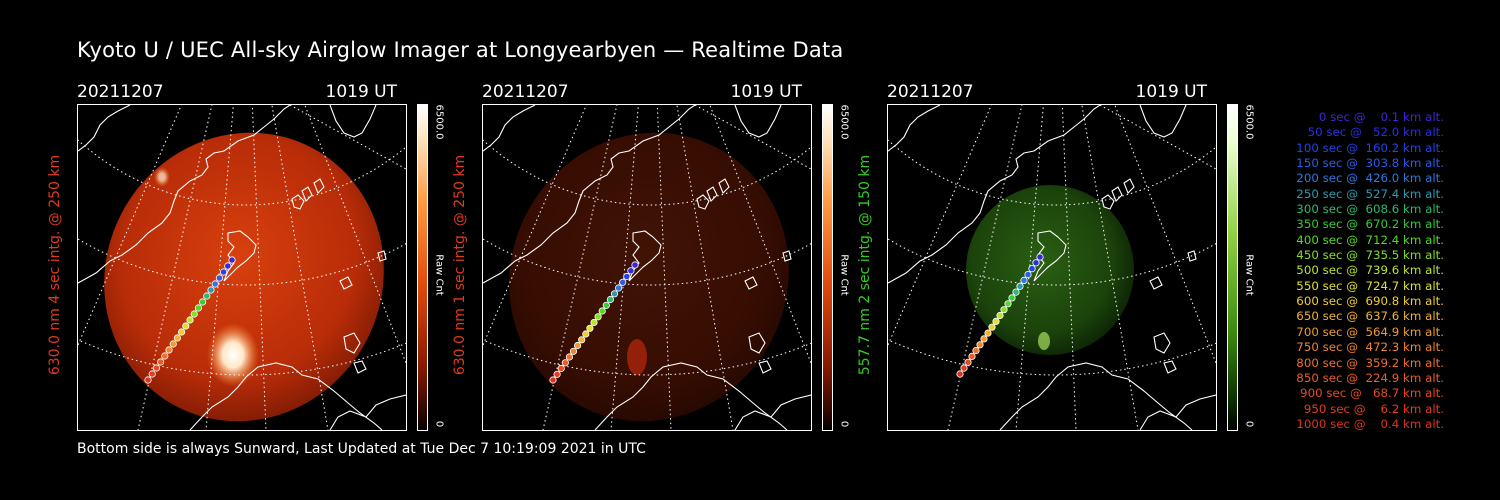 The height and width of the screenshot is (500, 1500). I want to click on legend-entry: 300 sec @ 608.6 km alt., so click(1368, 209).